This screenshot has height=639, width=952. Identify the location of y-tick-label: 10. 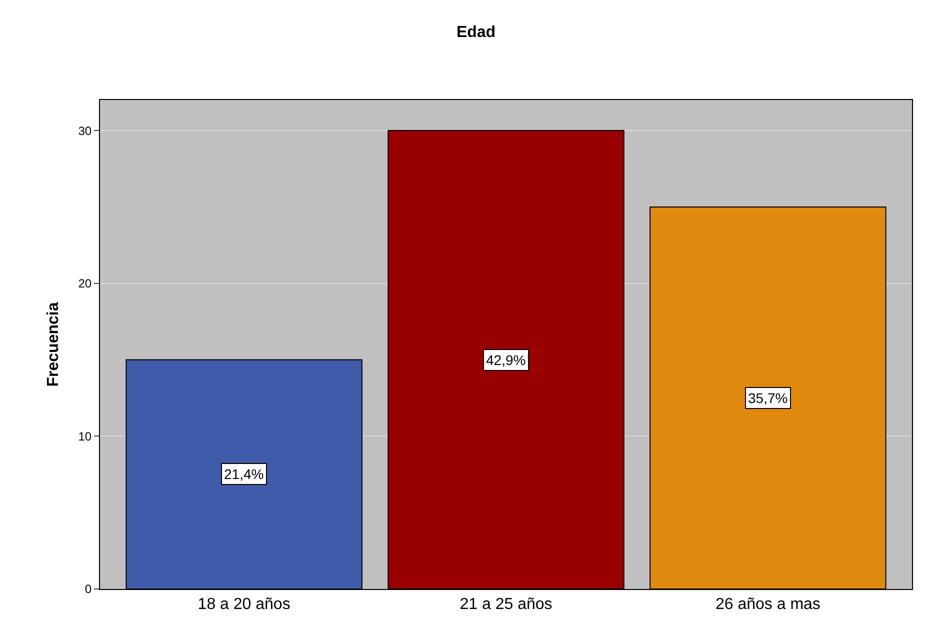
(85, 436).